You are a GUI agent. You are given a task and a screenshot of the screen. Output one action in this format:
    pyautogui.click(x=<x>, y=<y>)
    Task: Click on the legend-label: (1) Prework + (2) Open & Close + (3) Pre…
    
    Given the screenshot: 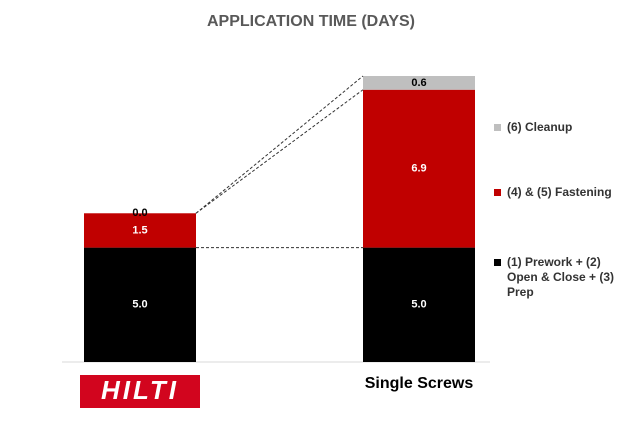 What is the action you would take?
    pyautogui.click(x=561, y=277)
    